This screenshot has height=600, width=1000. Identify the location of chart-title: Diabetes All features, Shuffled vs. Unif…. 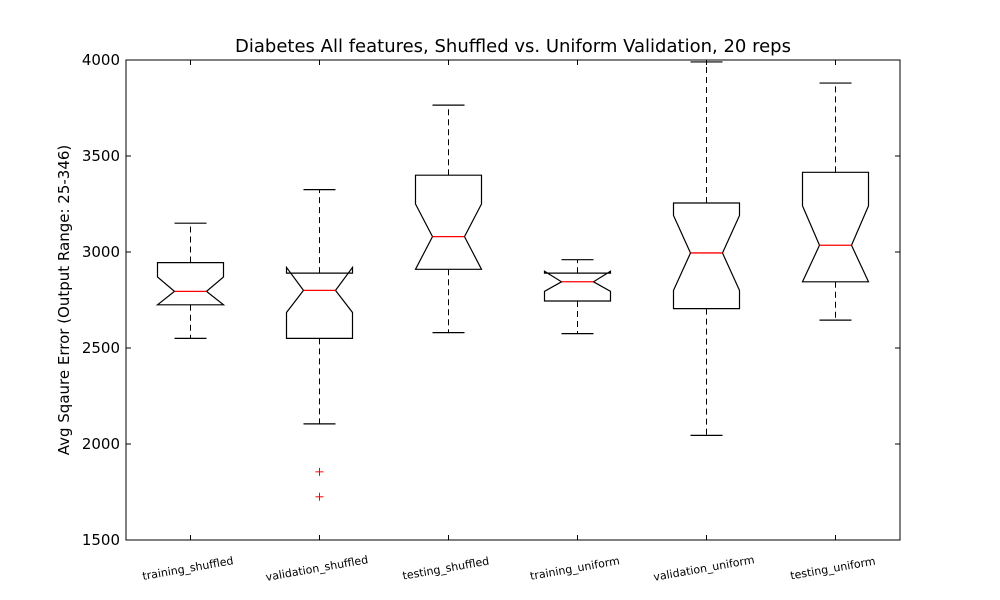
(513, 46).